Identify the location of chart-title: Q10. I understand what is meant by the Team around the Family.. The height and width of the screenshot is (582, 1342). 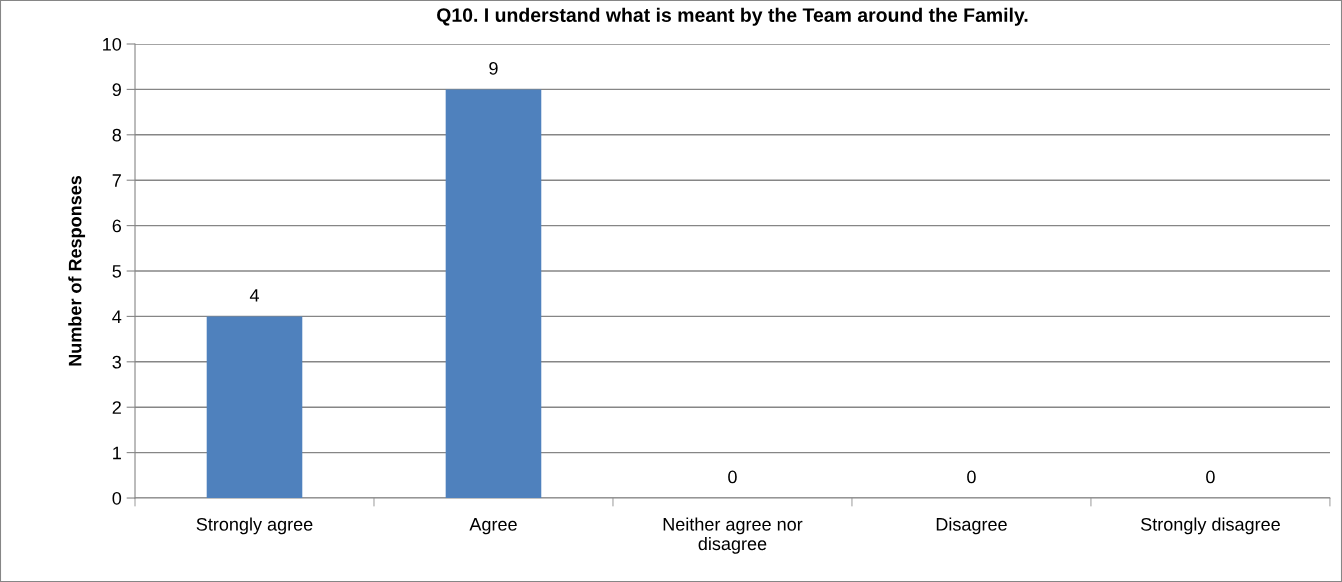
(732, 16).